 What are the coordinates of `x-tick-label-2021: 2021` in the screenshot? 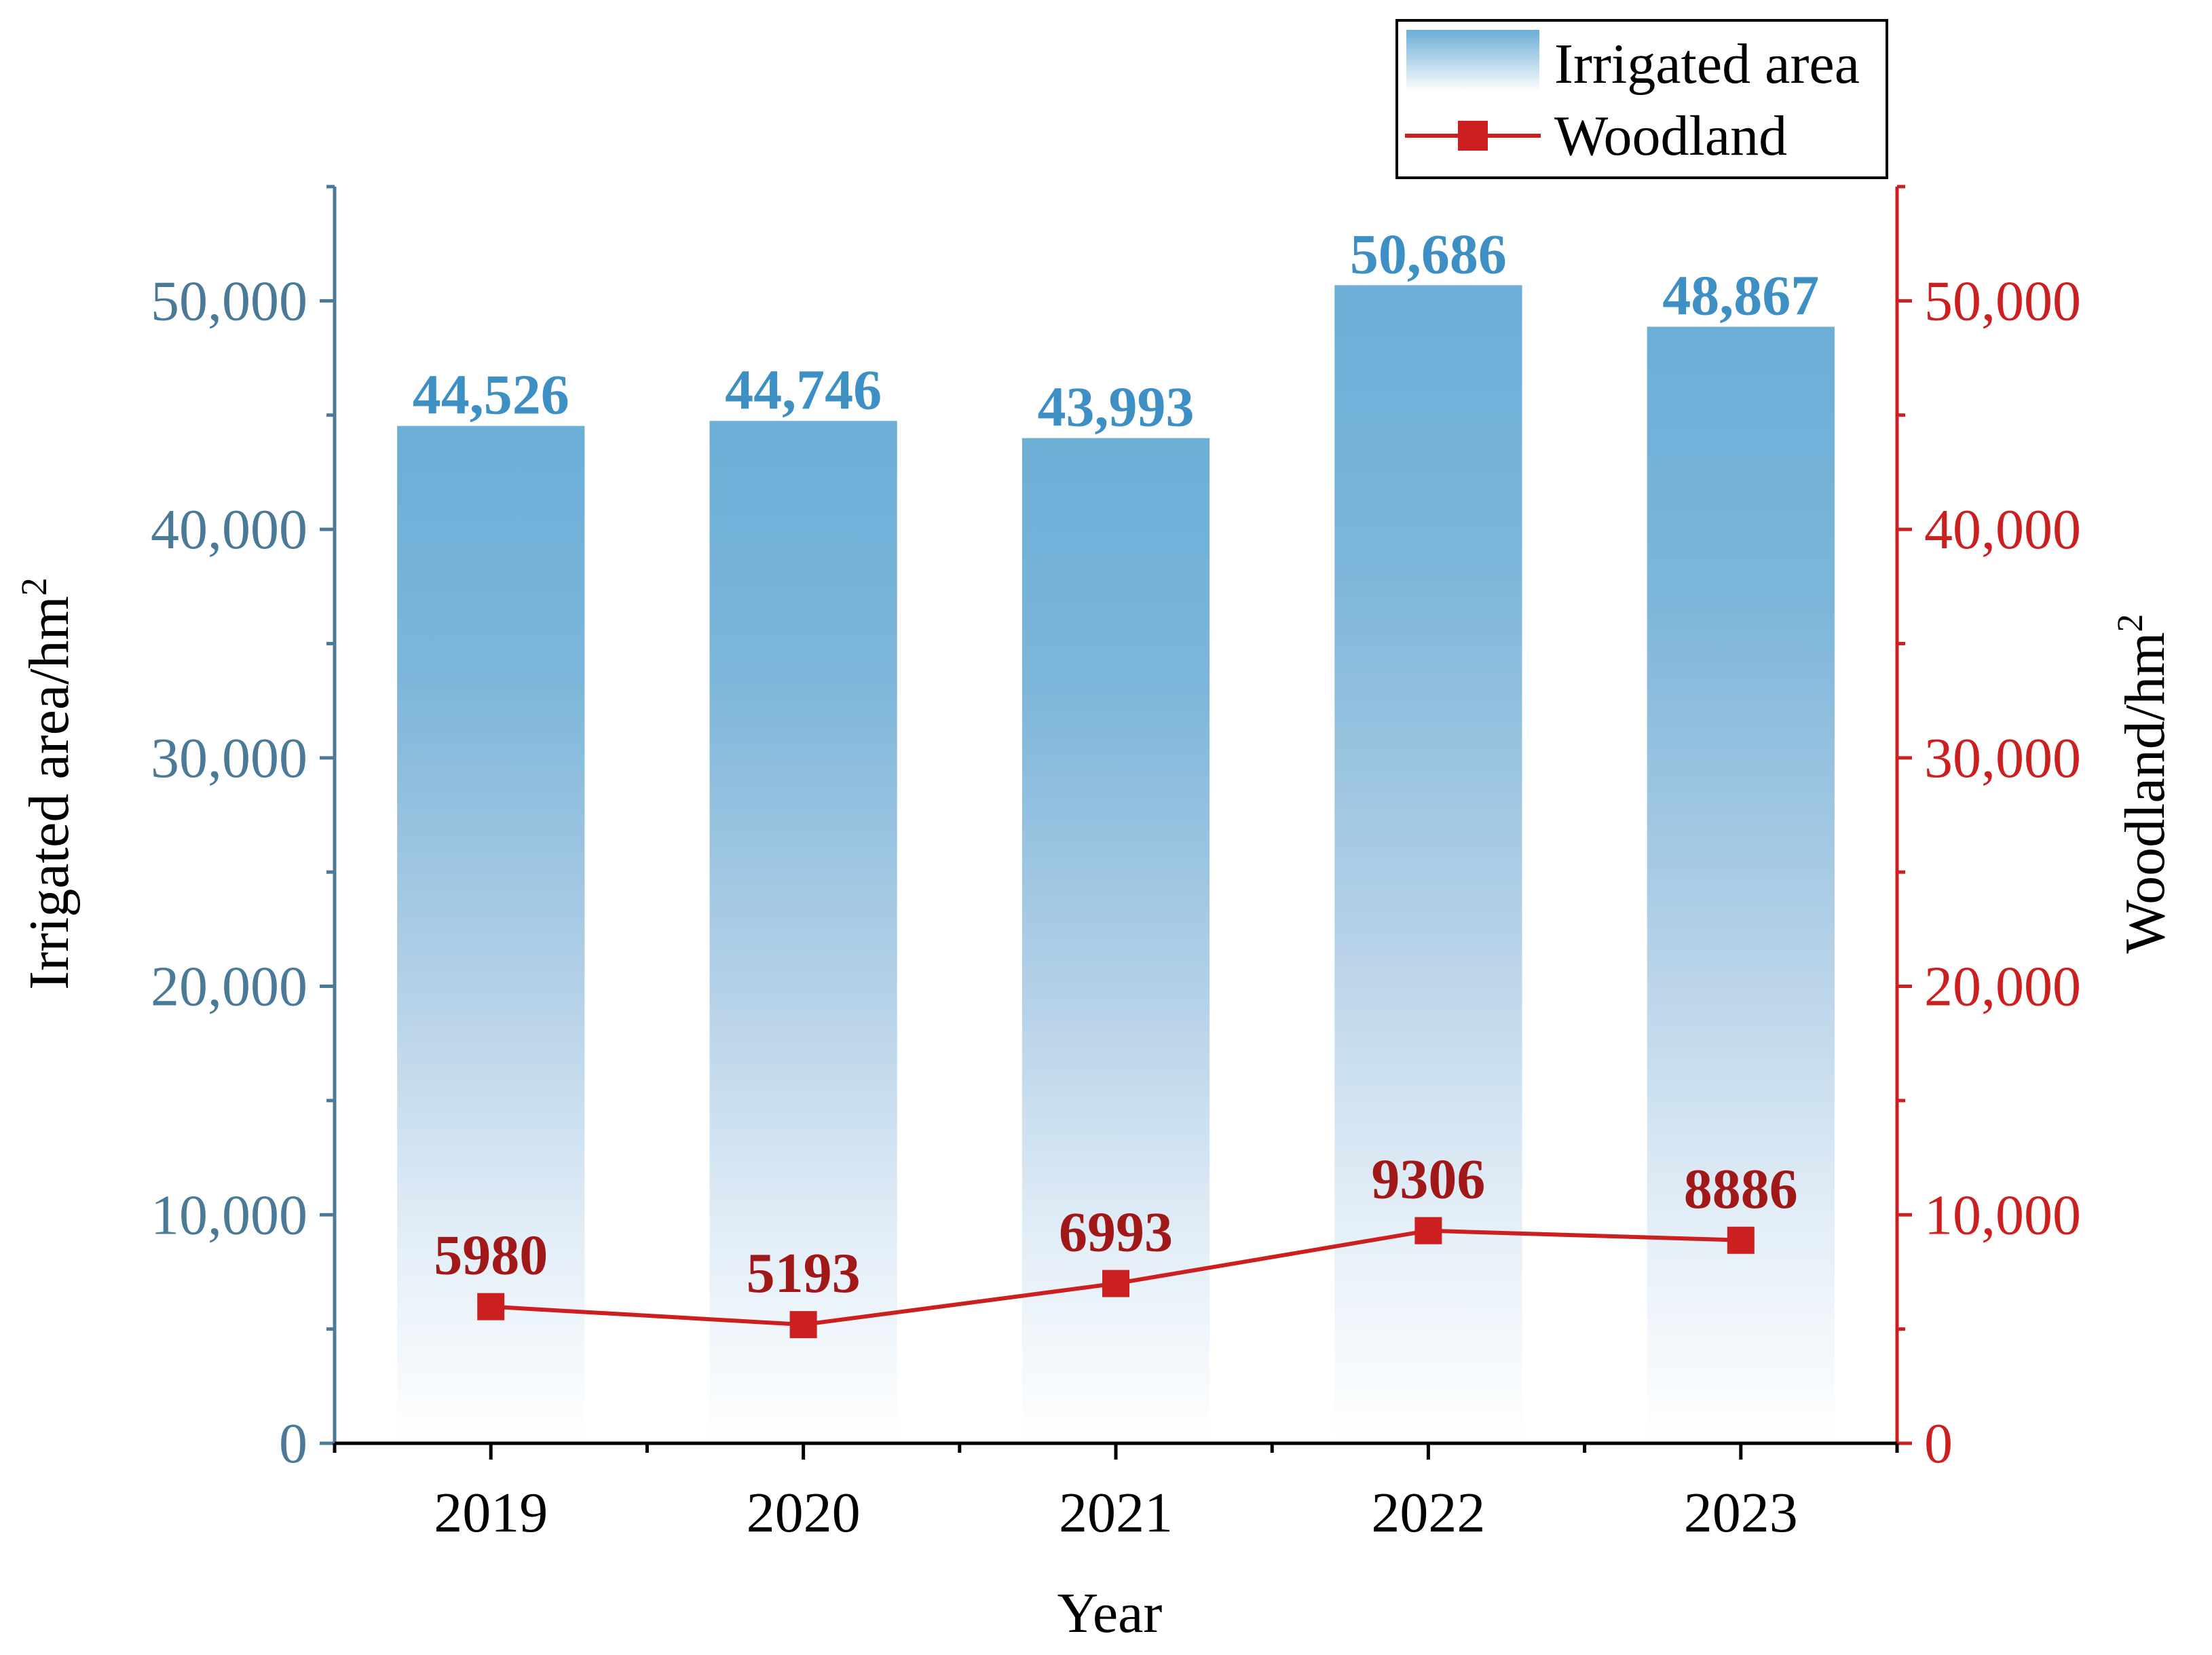 It's located at (1116, 1513).